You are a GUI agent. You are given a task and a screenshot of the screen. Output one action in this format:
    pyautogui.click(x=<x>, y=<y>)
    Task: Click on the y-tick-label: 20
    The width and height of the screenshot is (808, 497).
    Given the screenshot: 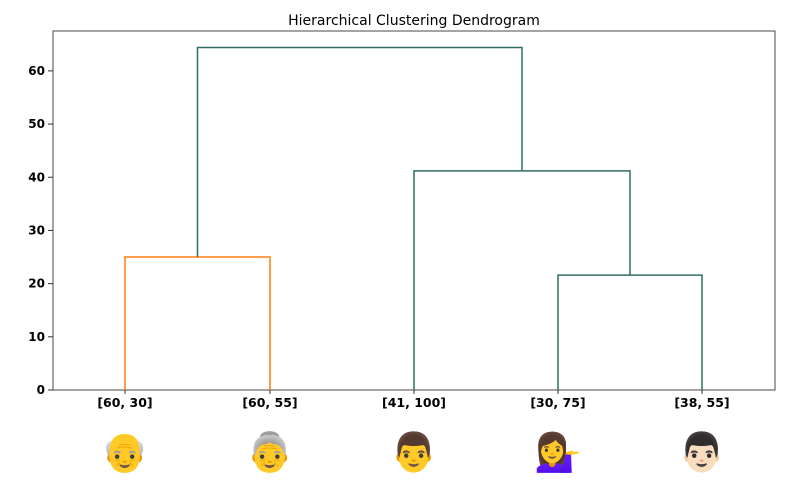 What is the action you would take?
    pyautogui.click(x=36, y=284)
    